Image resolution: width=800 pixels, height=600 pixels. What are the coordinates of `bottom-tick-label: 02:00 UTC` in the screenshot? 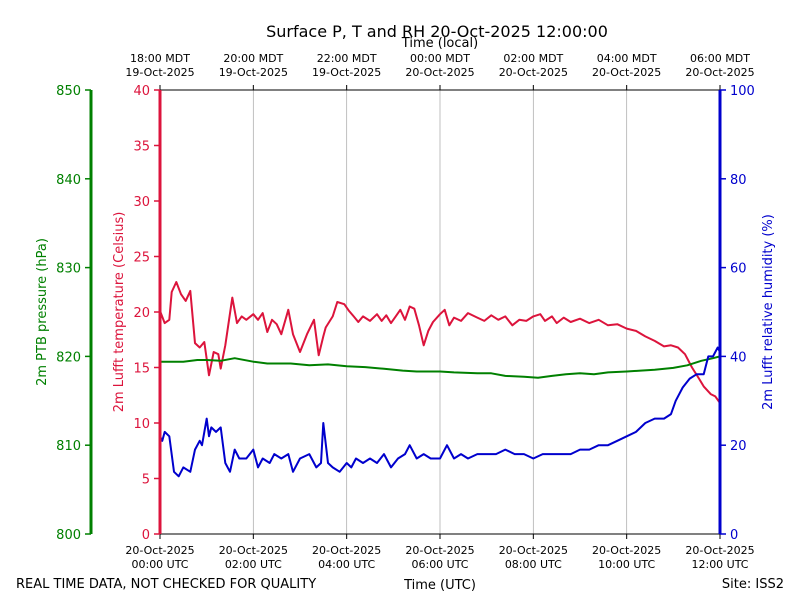 It's located at (253, 564).